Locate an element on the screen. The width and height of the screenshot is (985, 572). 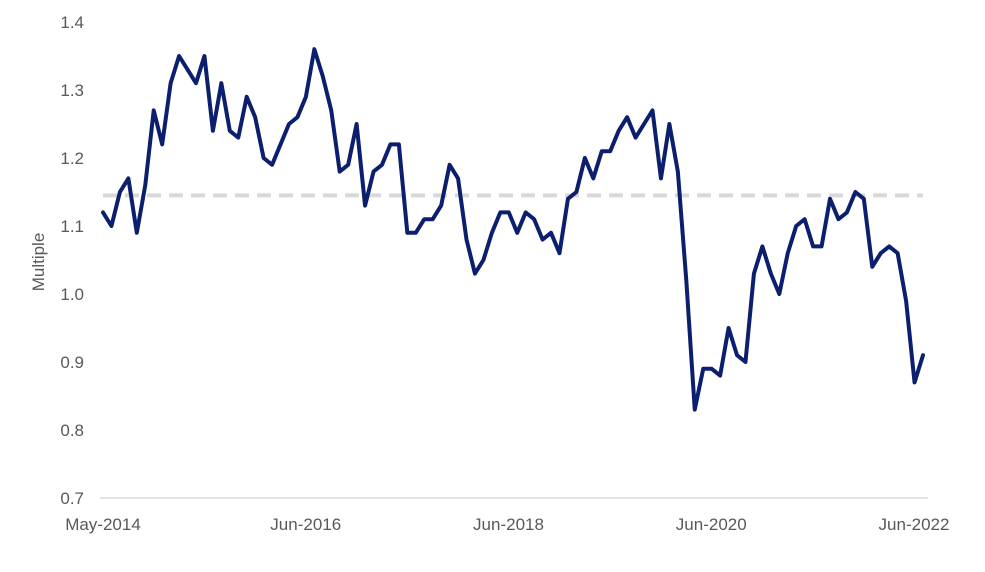
y-tick-label: 1.0 is located at coordinates (72, 294).